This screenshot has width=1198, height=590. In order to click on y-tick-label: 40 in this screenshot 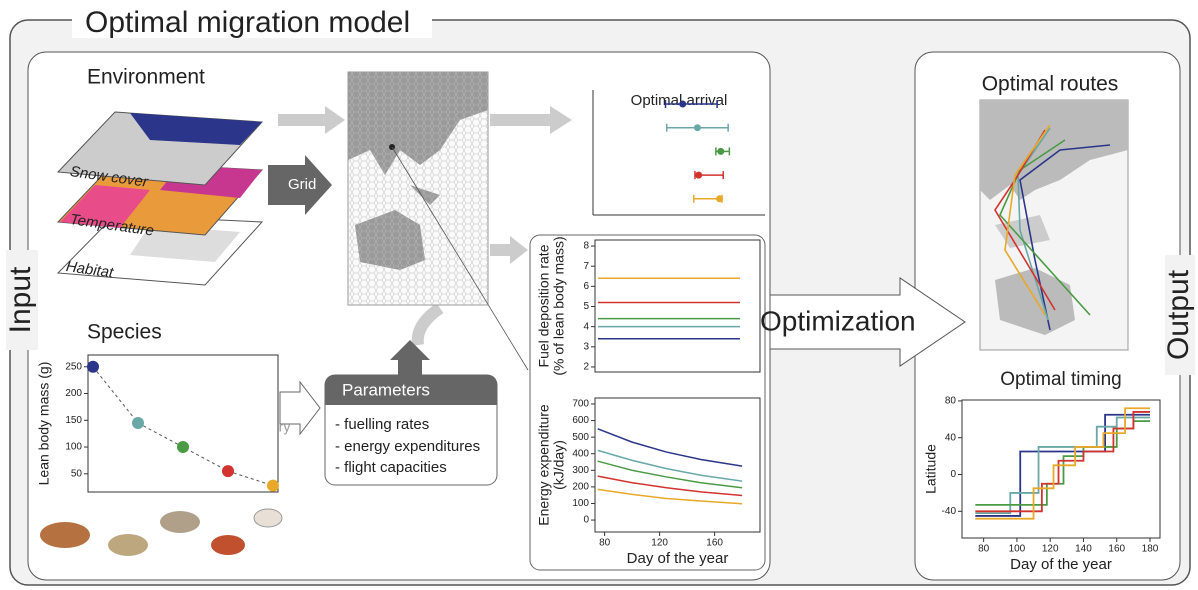, I will do `click(951, 437)`.